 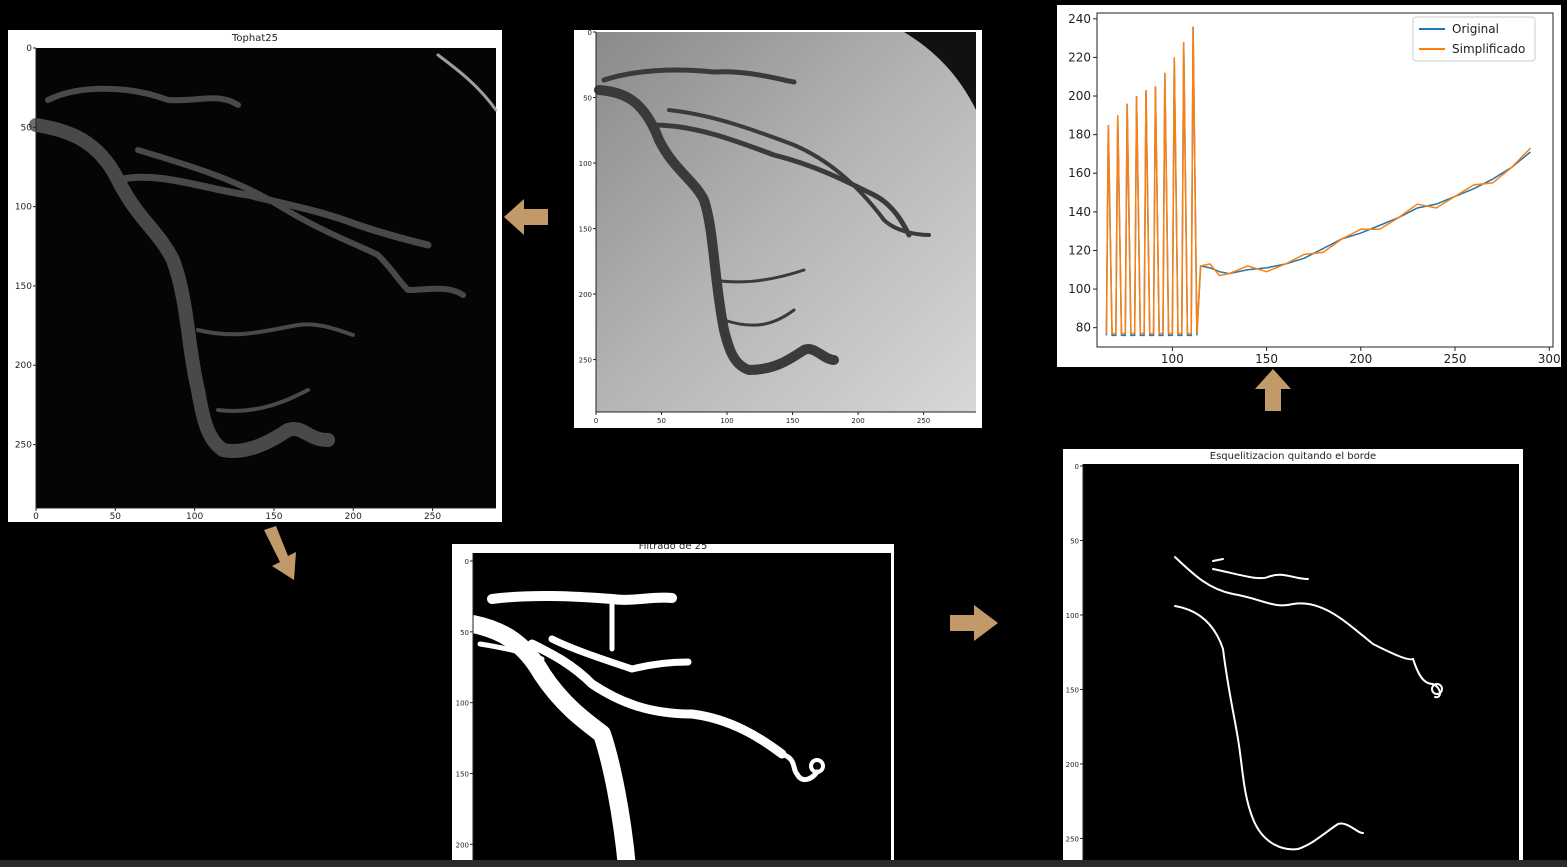 I want to click on arrow-up-icon, so click(x=1273, y=390).